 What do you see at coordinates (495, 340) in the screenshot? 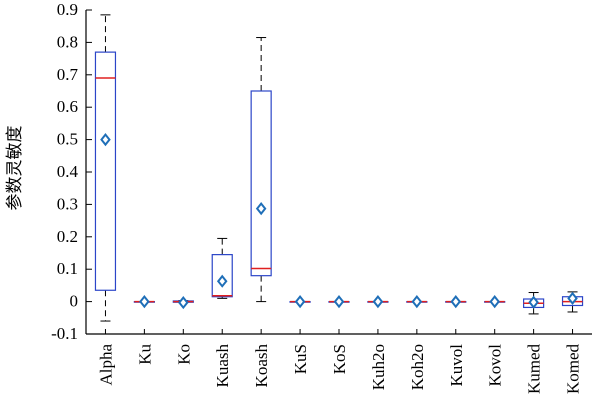
I see `box-kovol: Kovol` at bounding box center [495, 340].